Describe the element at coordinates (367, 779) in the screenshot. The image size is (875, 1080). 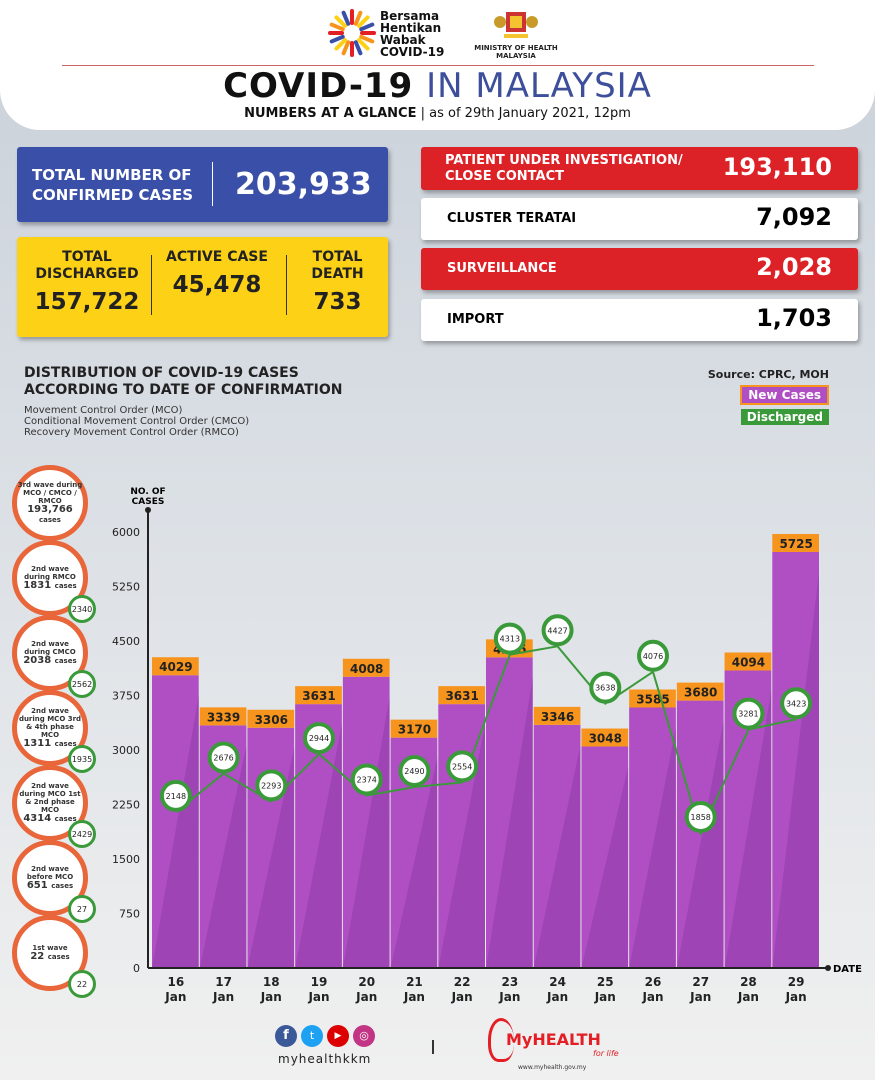
I see `discharged-value-label: 2374` at that location.